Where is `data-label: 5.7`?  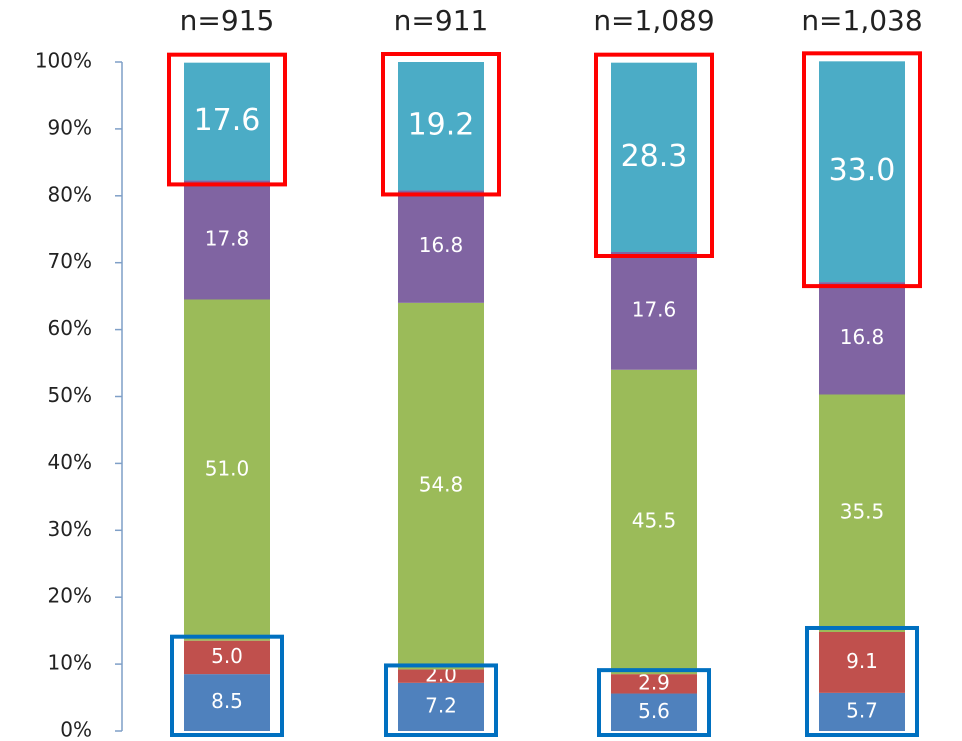 data-label: 5.7 is located at coordinates (862, 710).